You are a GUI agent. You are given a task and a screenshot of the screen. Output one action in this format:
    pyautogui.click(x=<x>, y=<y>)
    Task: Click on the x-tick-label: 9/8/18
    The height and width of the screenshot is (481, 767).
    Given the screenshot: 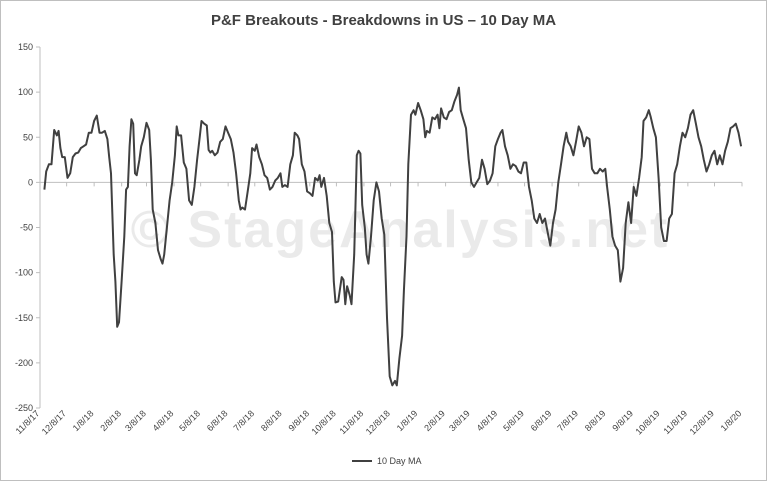 What is the action you would take?
    pyautogui.click(x=298, y=420)
    